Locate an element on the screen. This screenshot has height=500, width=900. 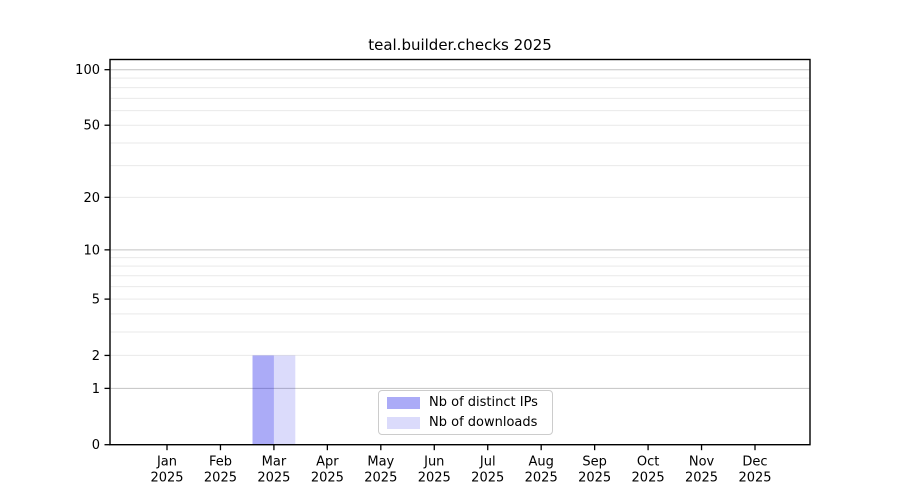
legend-entry-distinct-ips: Nb of distinct IPs is located at coordinates (465, 402).